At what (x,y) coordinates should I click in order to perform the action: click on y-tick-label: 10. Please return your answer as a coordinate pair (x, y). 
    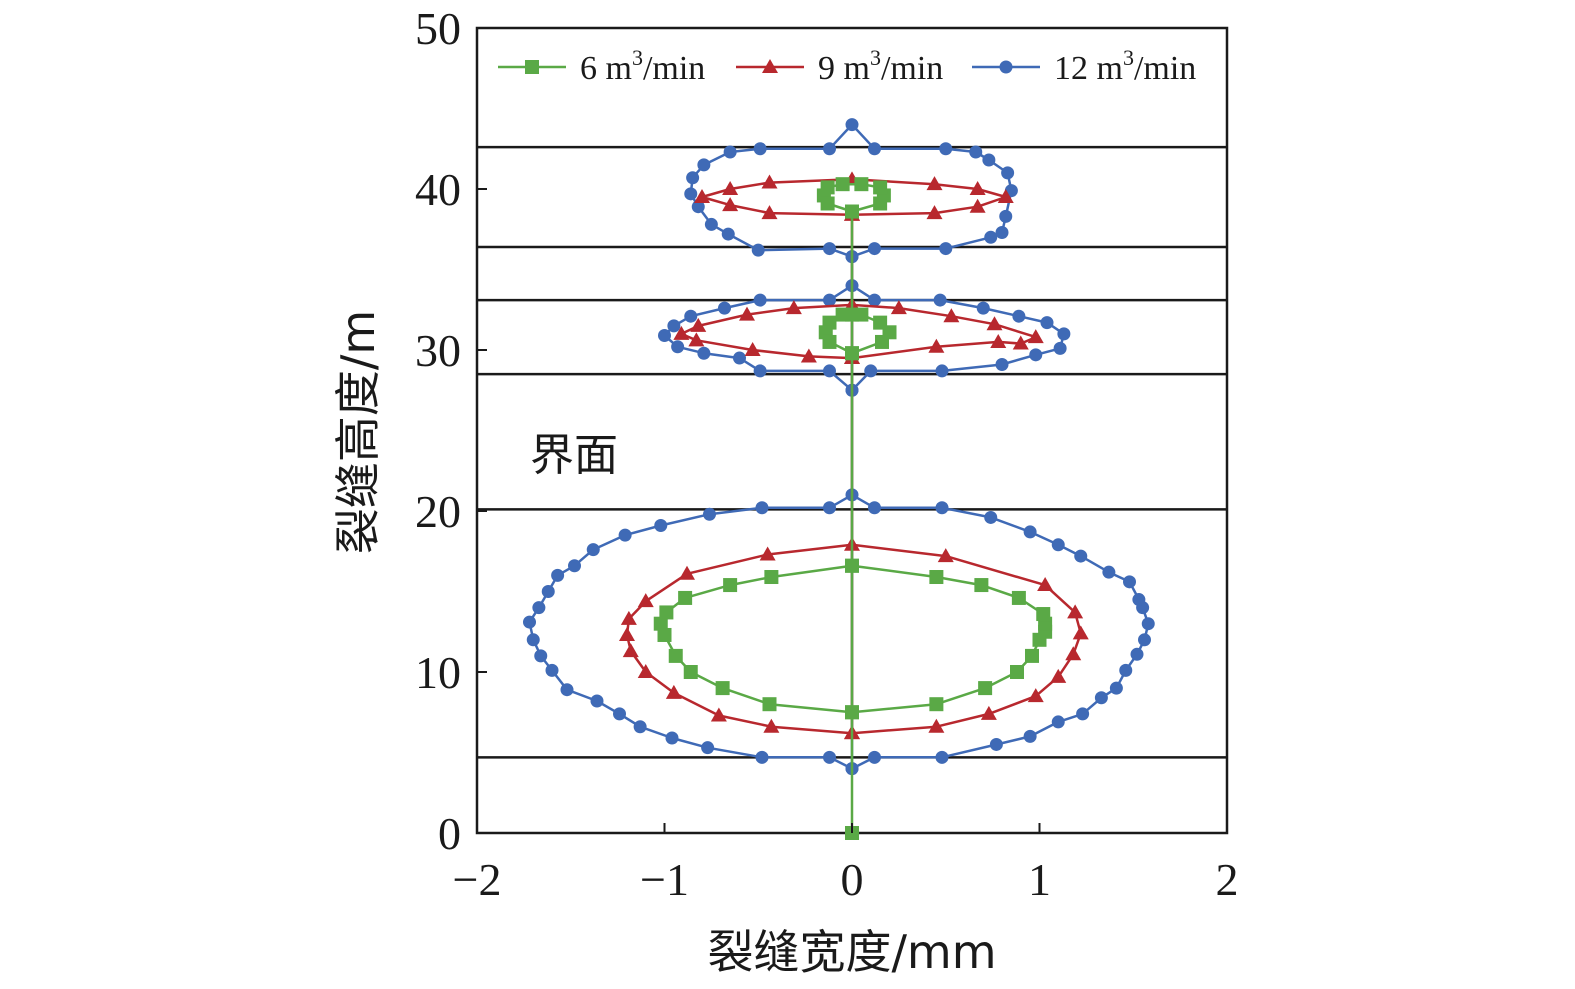
    Looking at the image, I should click on (438, 672).